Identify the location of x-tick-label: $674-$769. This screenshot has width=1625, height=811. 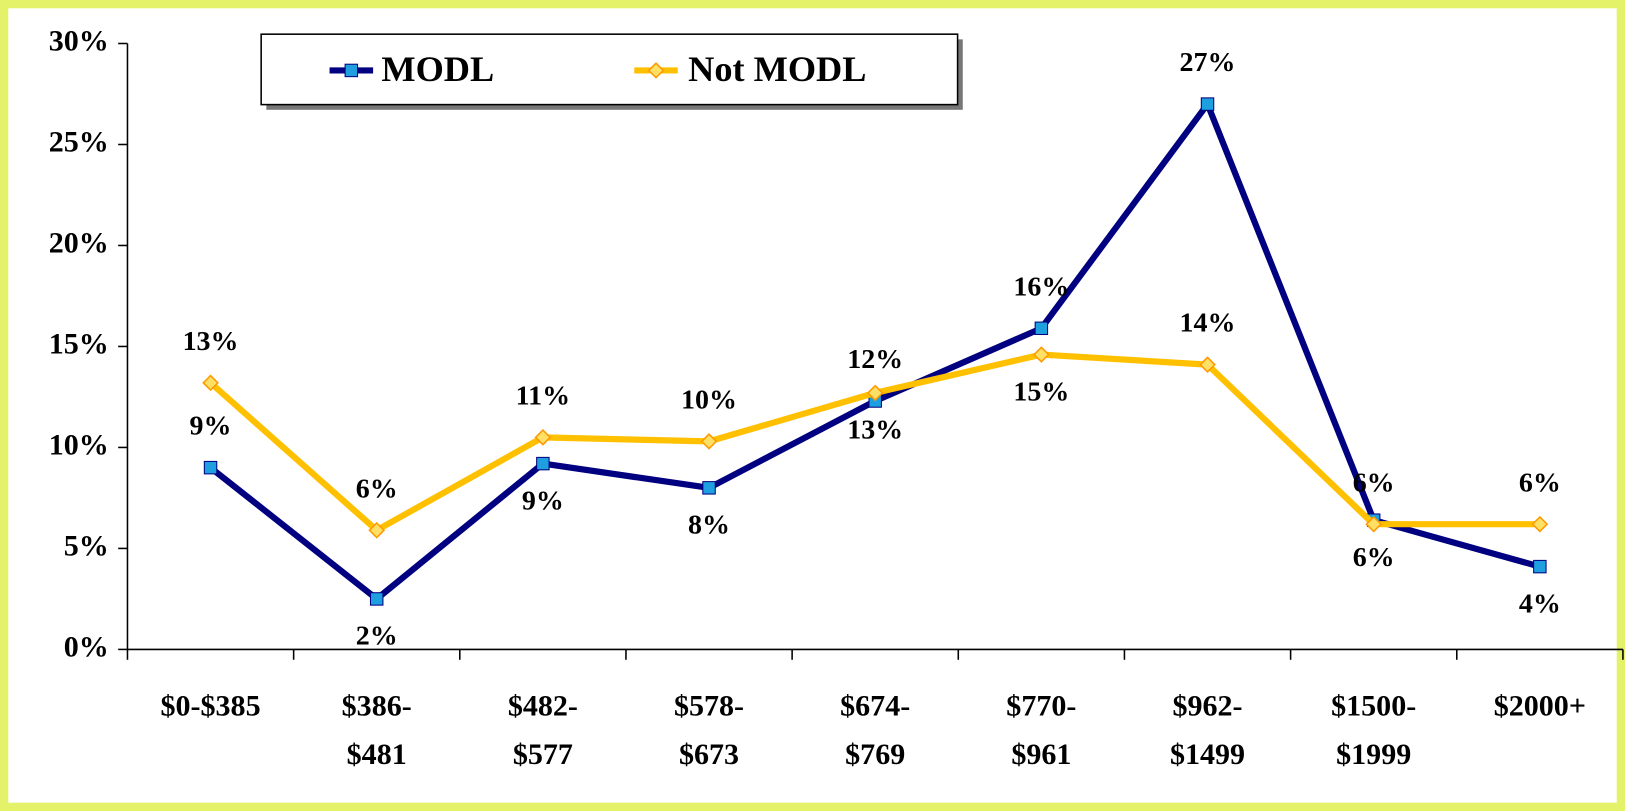
(875, 730).